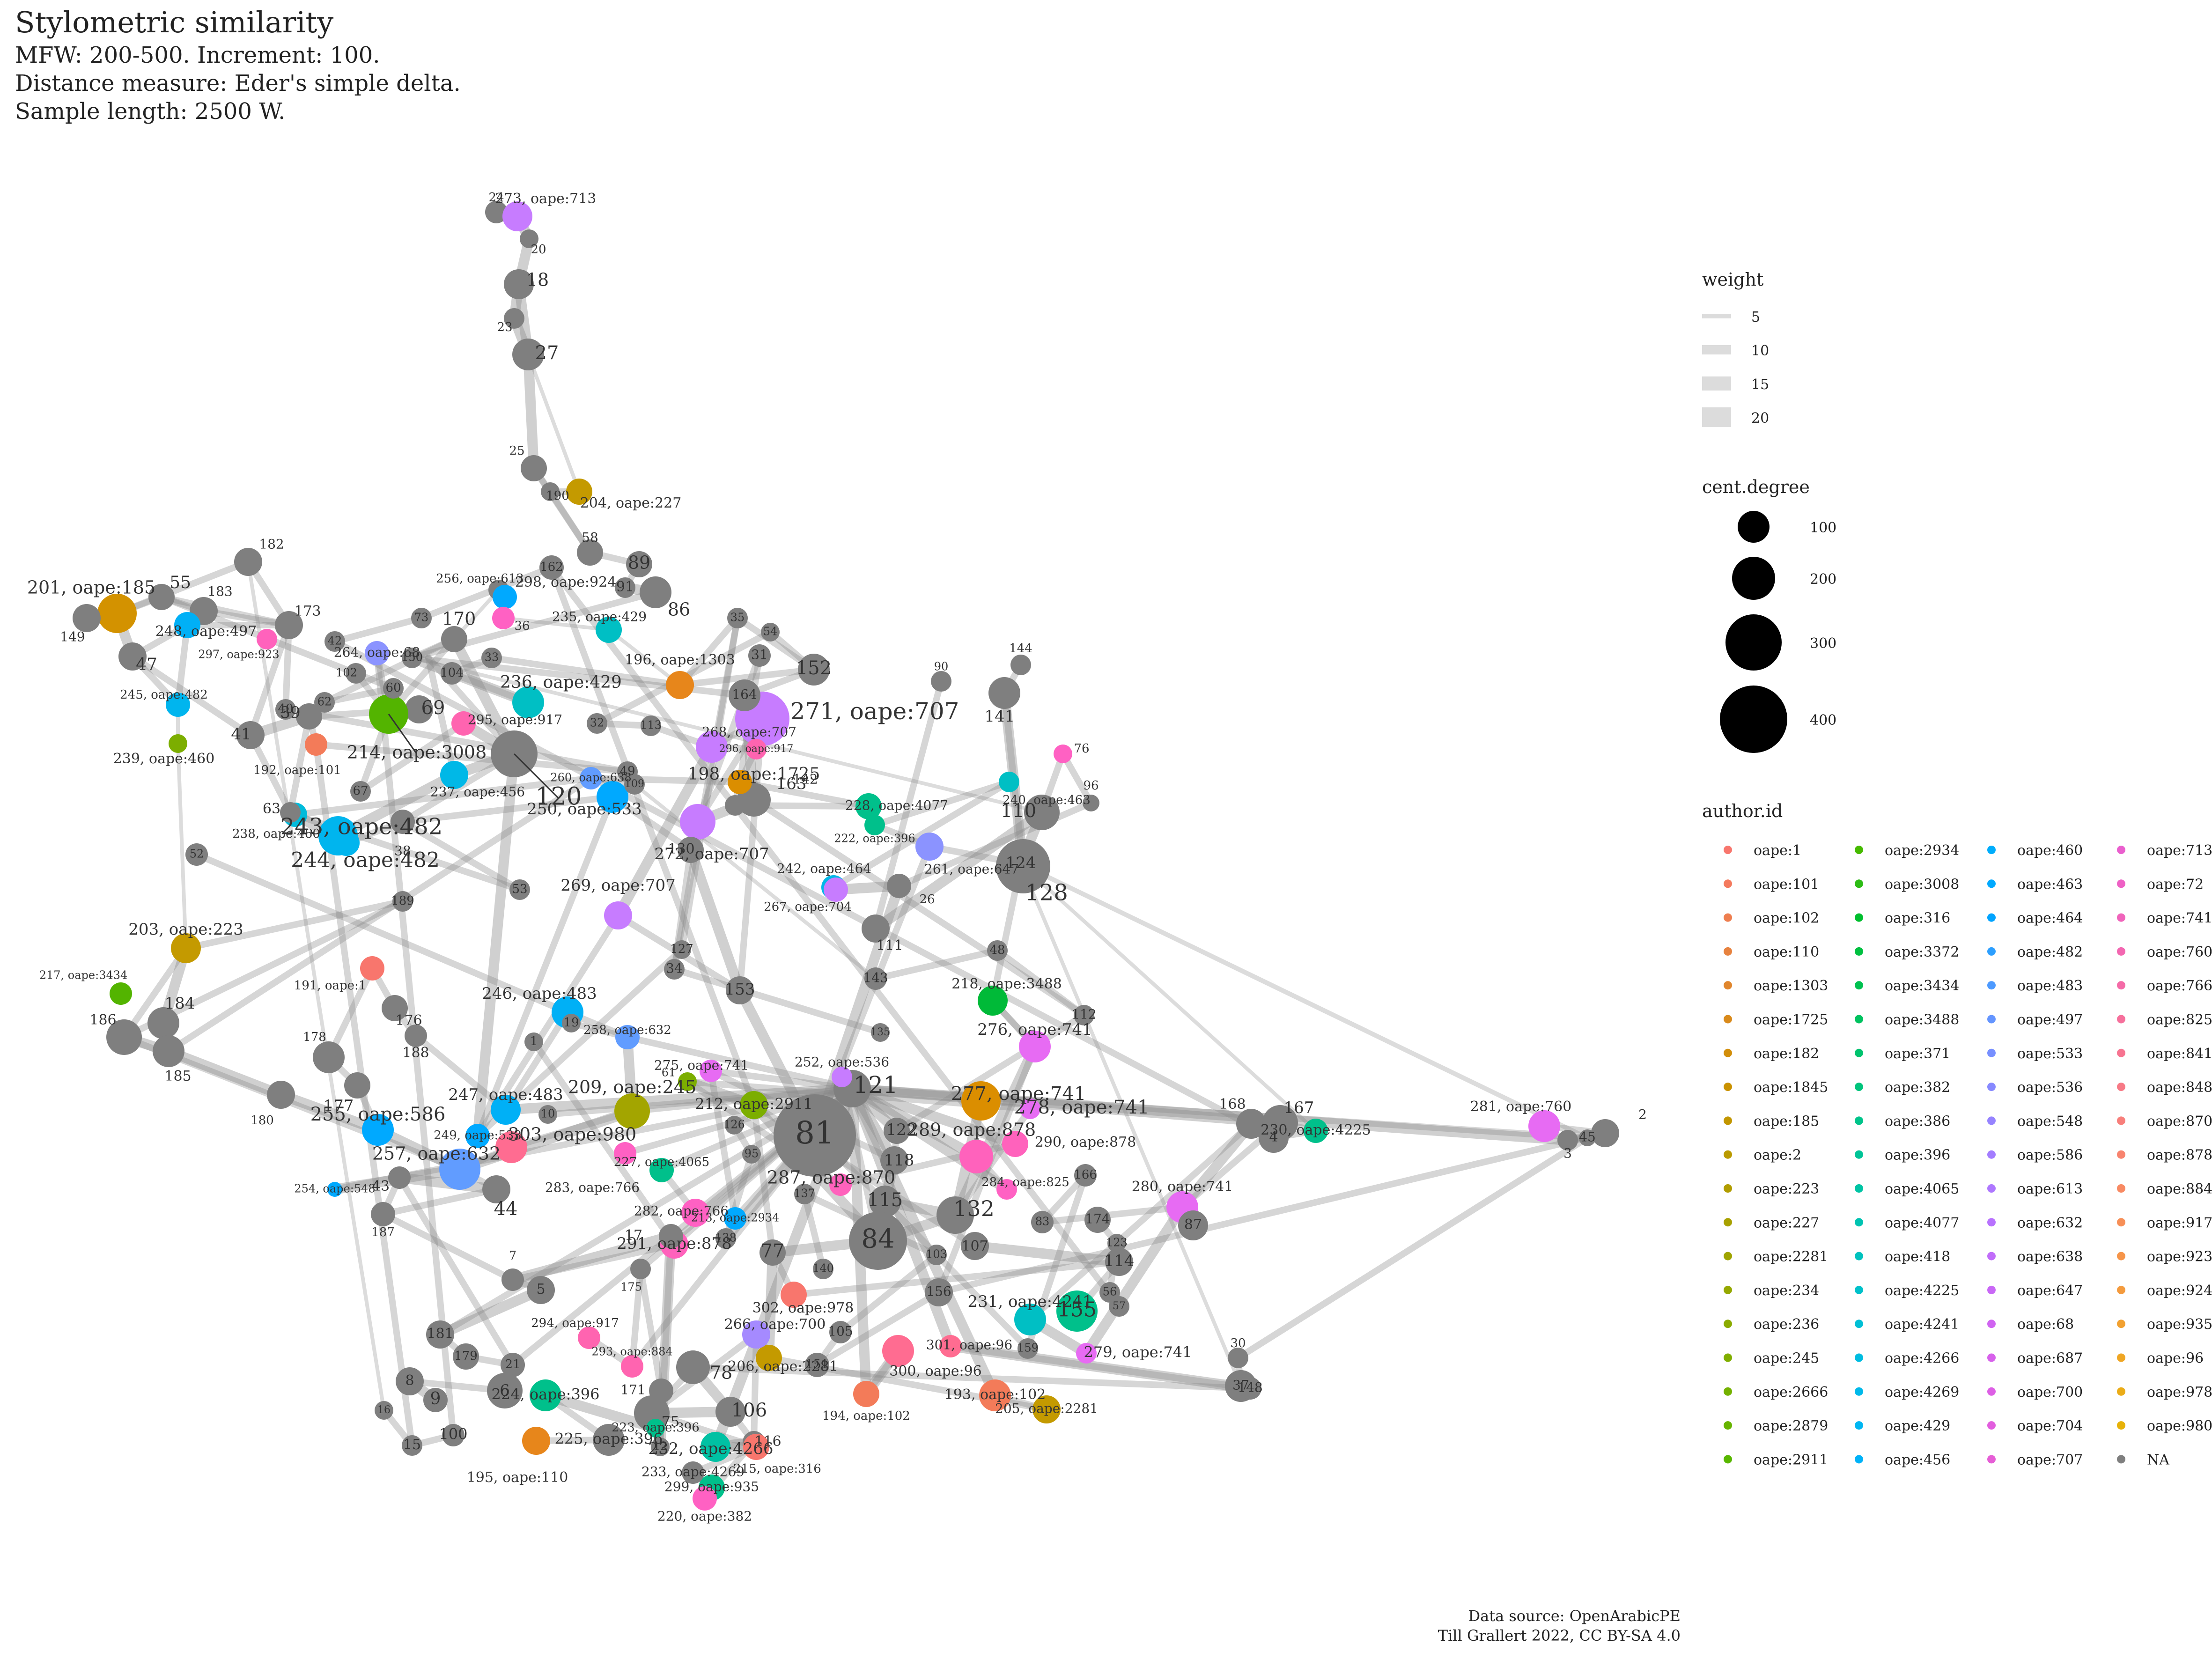 The width and height of the screenshot is (2212, 1659). Describe the element at coordinates (702, 1066) in the screenshot. I see `node-label: 275, oape:741` at that location.